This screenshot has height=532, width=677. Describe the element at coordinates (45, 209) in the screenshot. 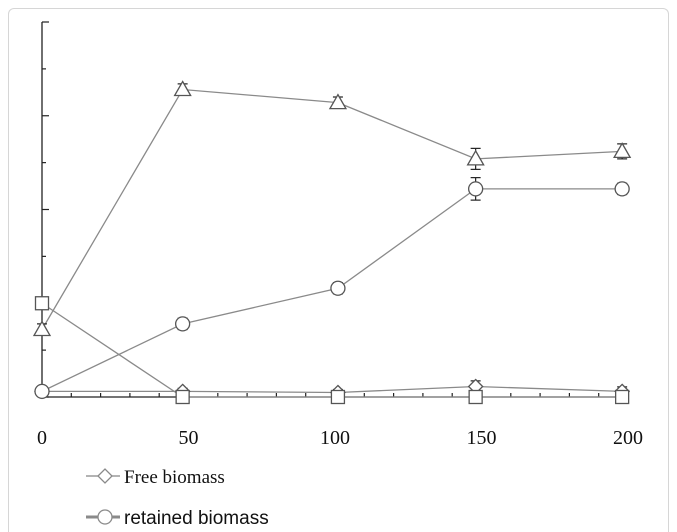

I see `y-axis-ticks` at that location.